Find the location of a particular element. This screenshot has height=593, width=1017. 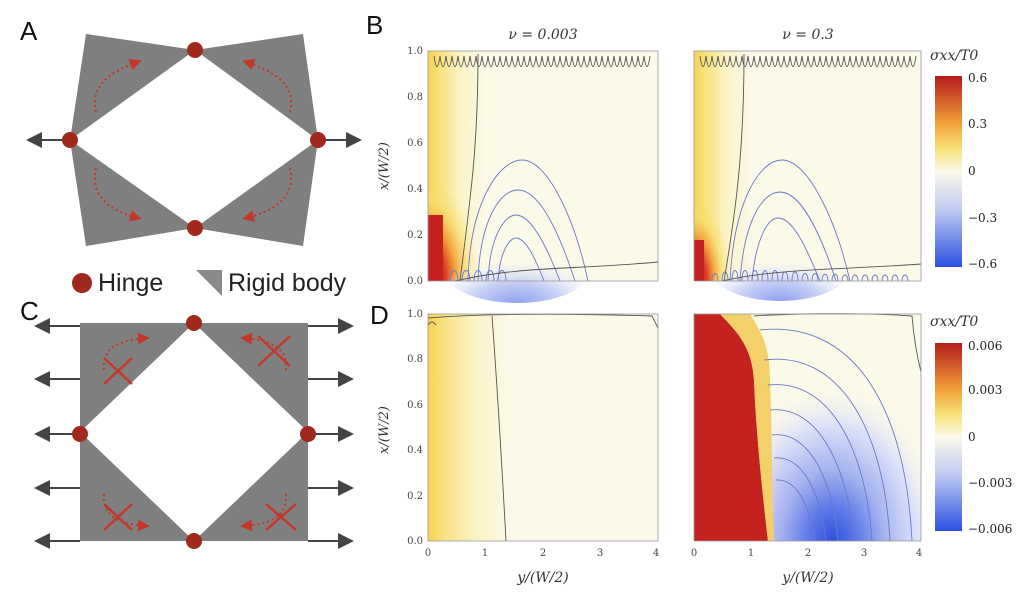

heatmap-b-right is located at coordinates (807, 175).